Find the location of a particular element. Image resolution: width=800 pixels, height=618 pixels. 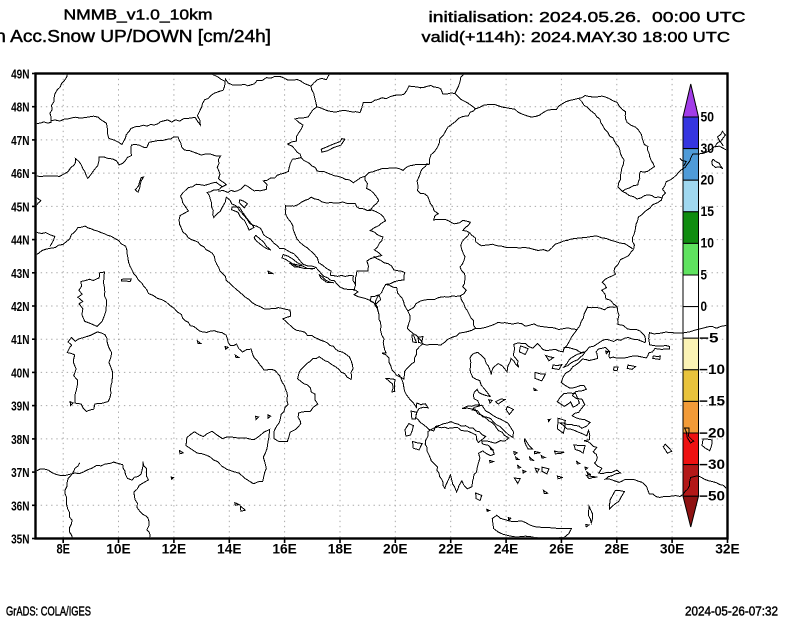

svg-text: 39N is located at coordinates (20, 407).